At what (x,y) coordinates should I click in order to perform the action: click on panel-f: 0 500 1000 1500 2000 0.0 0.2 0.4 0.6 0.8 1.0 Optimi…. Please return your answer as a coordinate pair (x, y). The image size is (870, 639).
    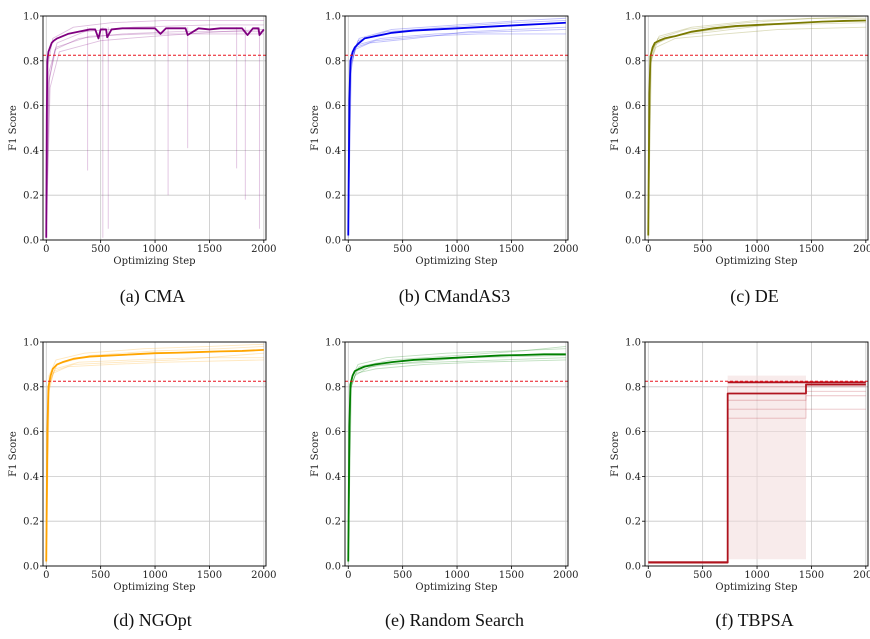
    Looking at the image, I should click on (740, 485).